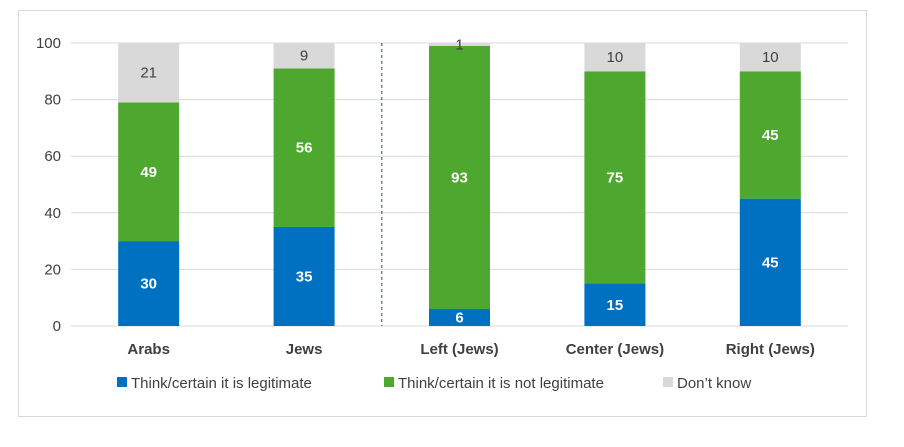 Image resolution: width=904 pixels, height=447 pixels. Describe the element at coordinates (148, 349) in the screenshot. I see `x-category-label-1: Arabs` at that location.